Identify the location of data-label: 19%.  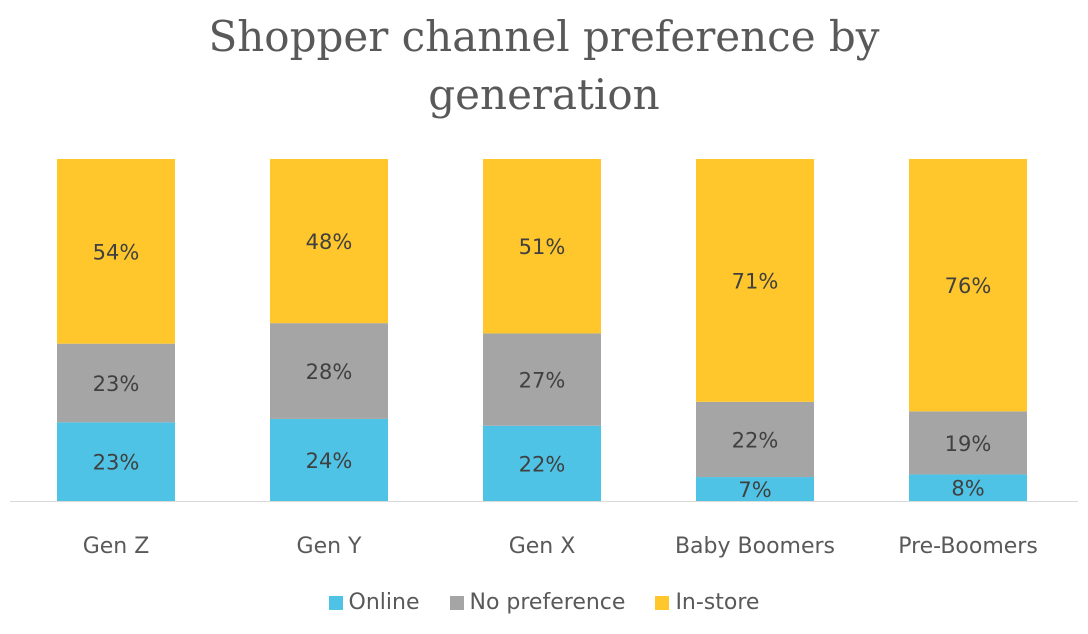
(968, 444).